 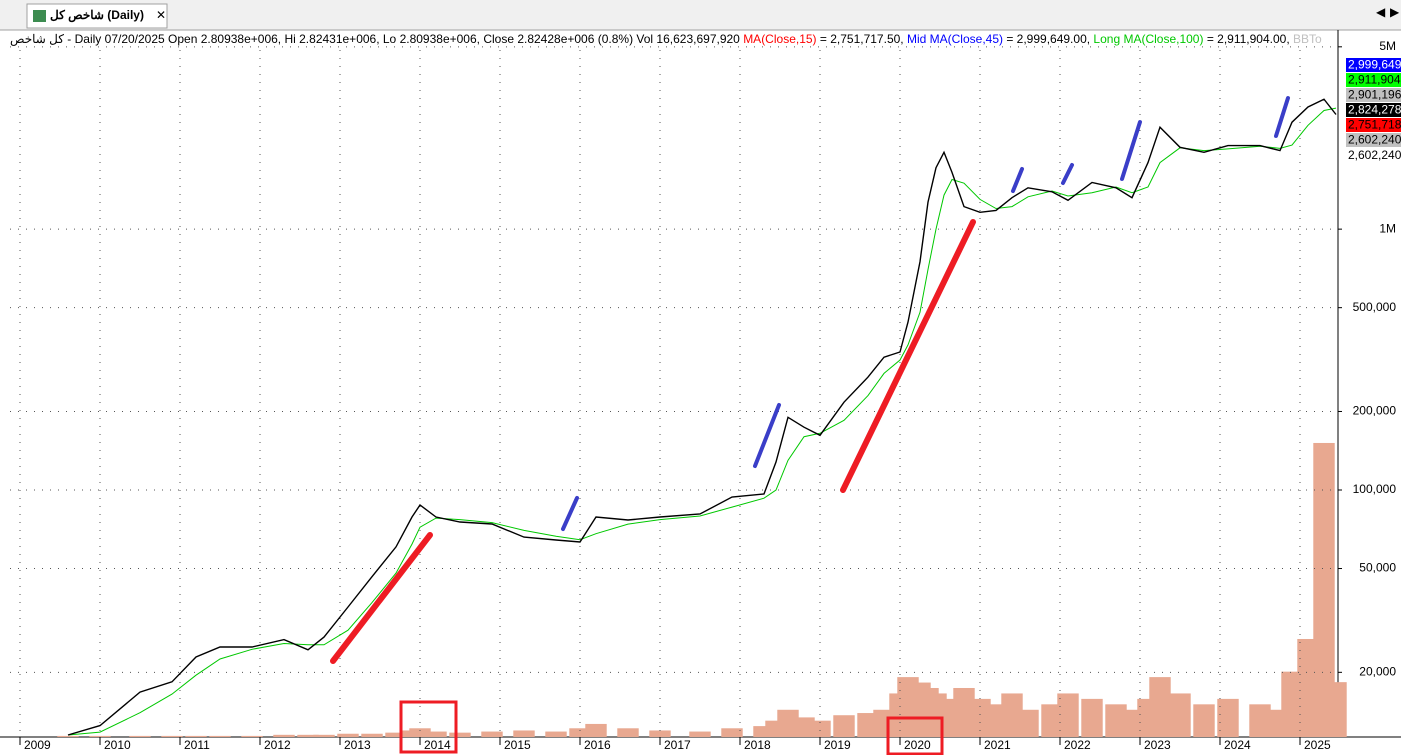 I want to click on header-segment: Mid MA(Close,45), so click(x=955, y=39).